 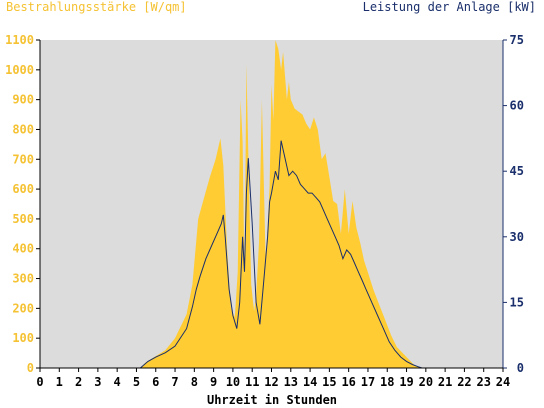 What do you see at coordinates (426, 382) in the screenshot?
I see `x-tick-label: 20` at bounding box center [426, 382].